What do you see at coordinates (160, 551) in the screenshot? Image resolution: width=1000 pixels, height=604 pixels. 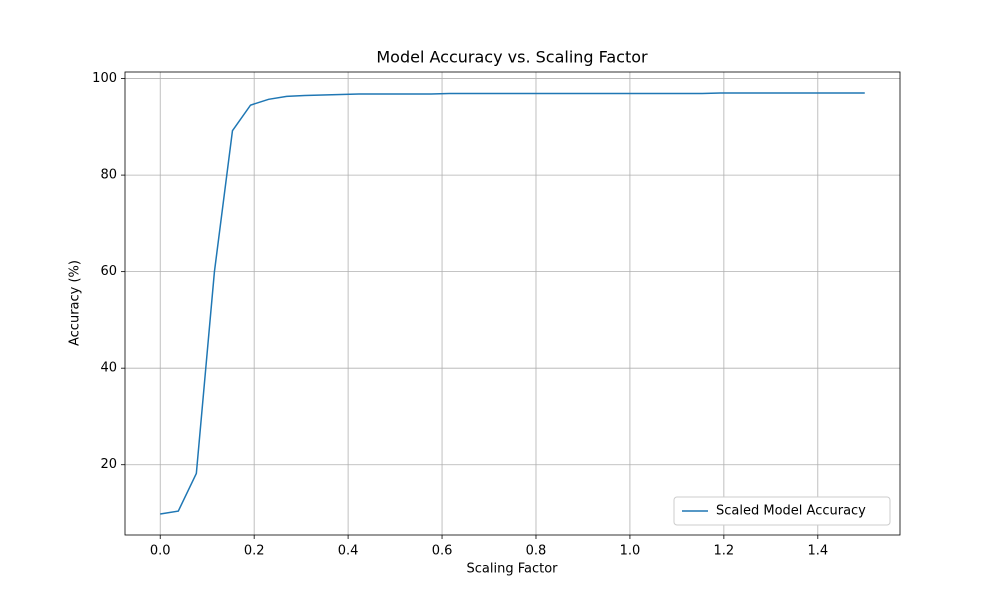 I see `x-tick-label: 0.0` at bounding box center [160, 551].